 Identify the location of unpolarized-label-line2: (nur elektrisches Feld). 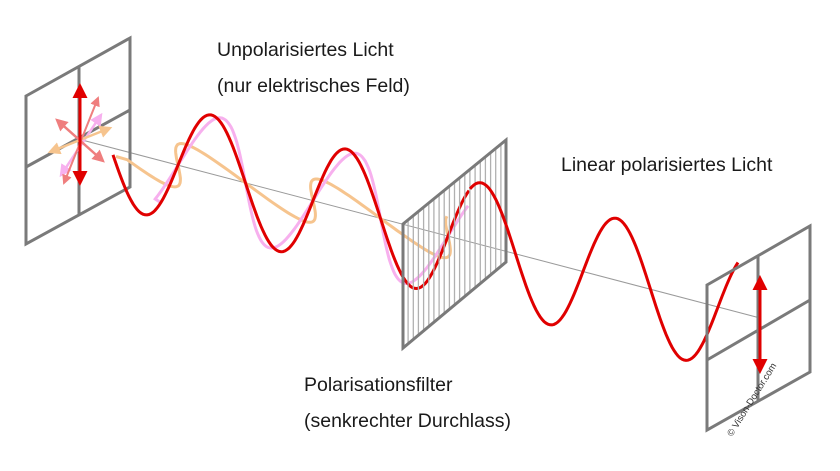
(313, 86).